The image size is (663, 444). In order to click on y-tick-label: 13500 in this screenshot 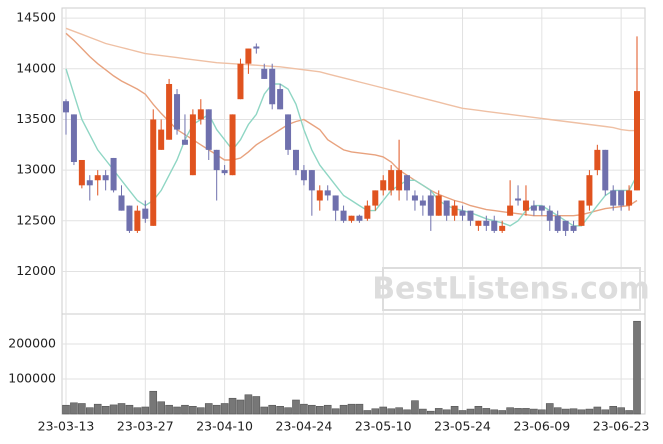, I will do `click(36, 118)`.